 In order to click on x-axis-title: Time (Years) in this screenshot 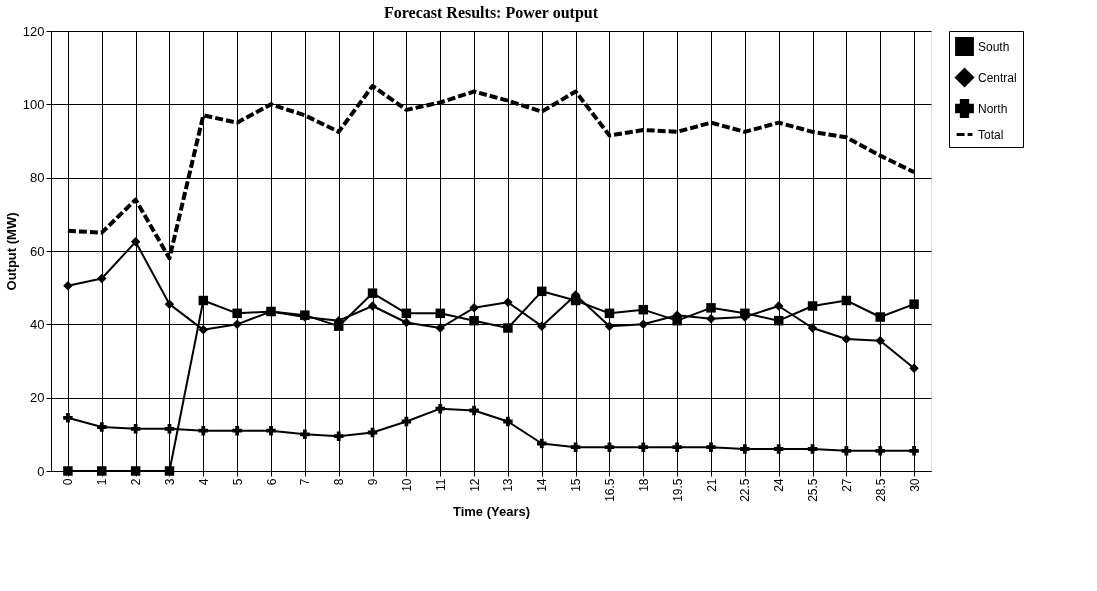, I will do `click(491, 511)`.